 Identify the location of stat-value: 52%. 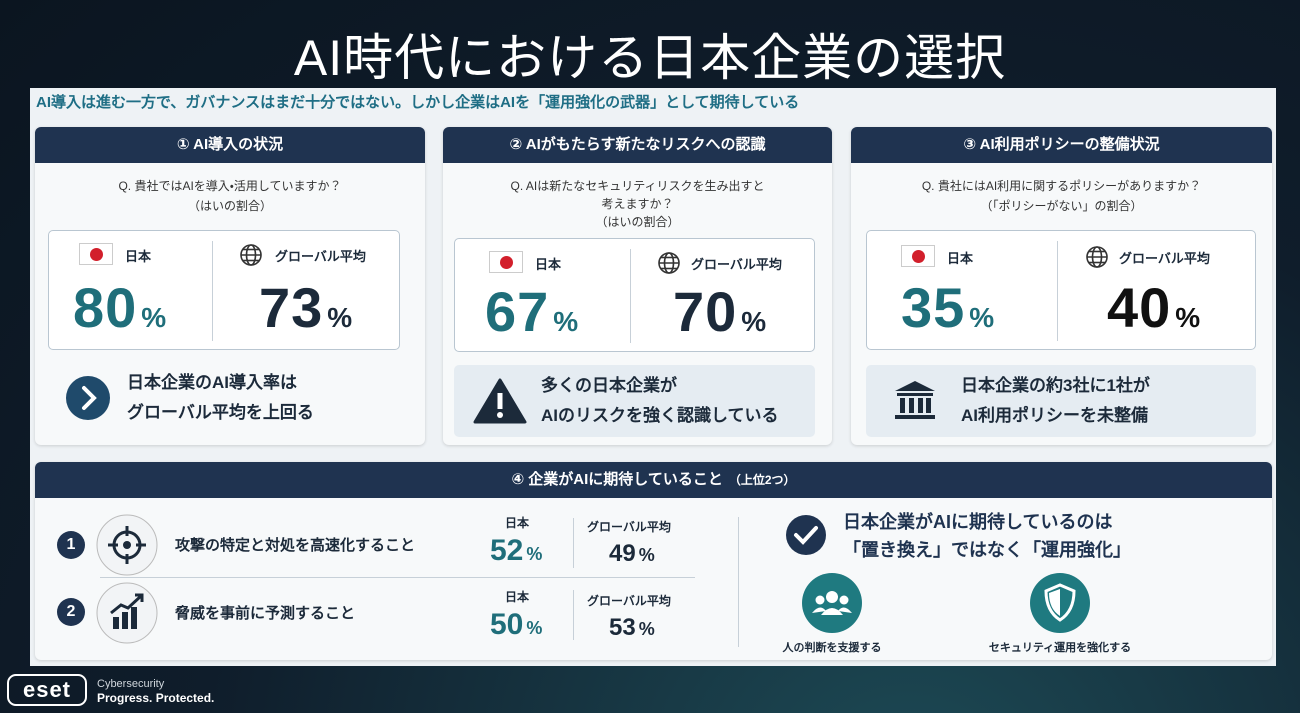
(516, 551).